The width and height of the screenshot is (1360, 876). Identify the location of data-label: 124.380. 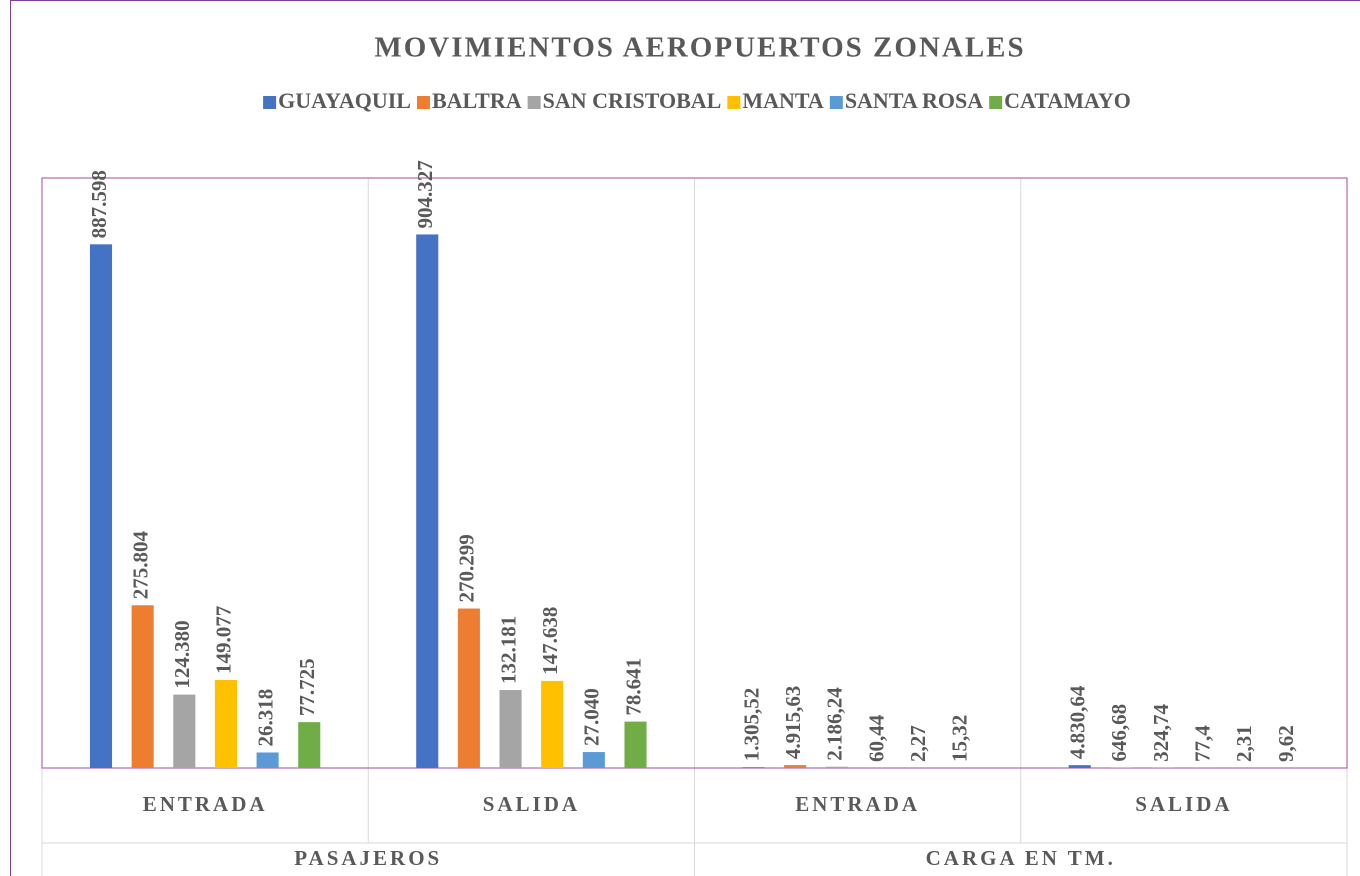
(182, 654).